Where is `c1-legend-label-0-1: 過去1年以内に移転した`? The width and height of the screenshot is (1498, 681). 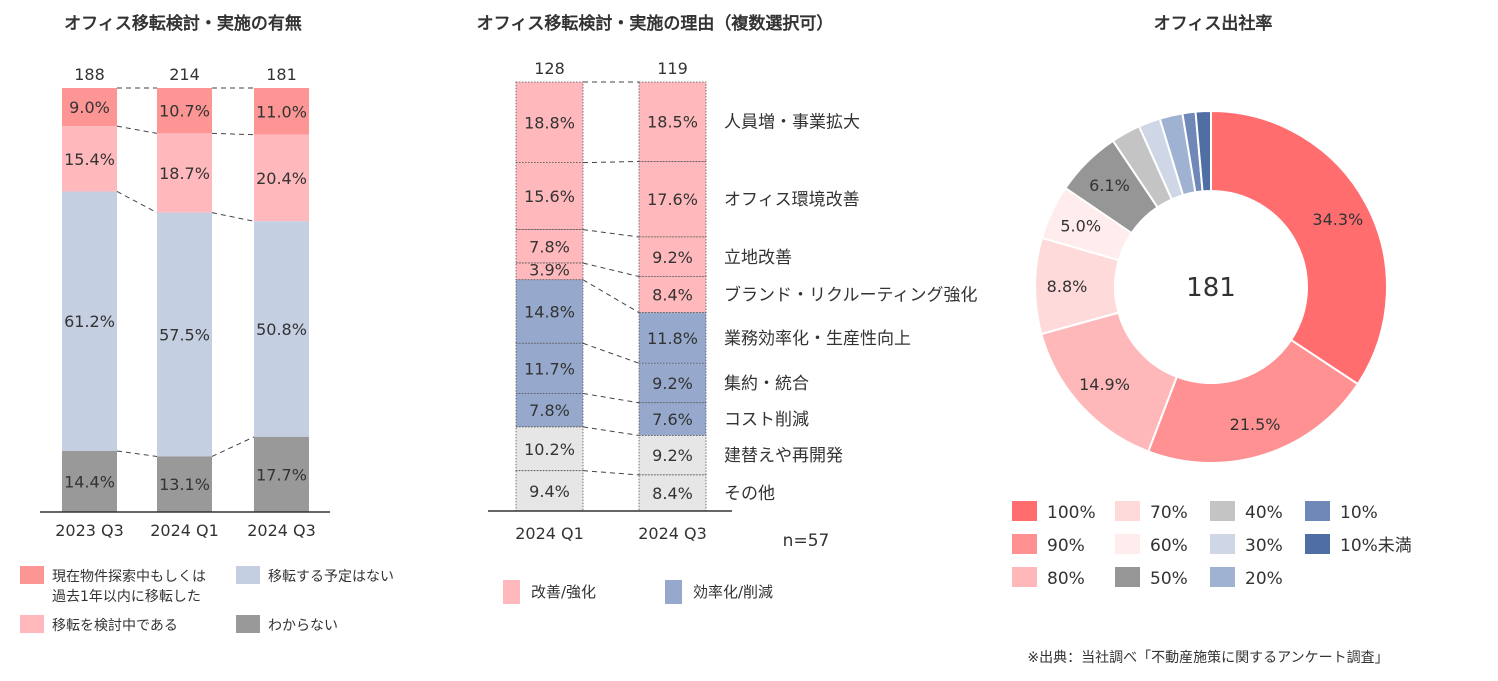
c1-legend-label-0-1: 過去1年以内に移転した is located at coordinates (126, 597).